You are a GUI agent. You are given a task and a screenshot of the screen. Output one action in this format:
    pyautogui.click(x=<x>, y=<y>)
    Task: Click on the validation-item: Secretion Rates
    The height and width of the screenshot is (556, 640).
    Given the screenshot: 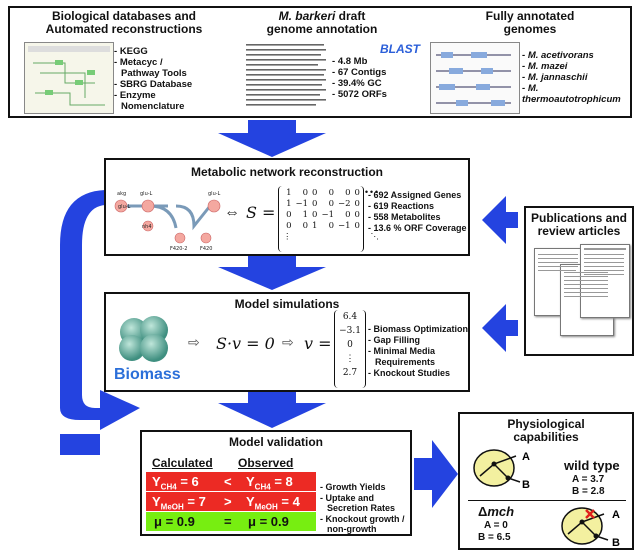 What is the action you would take?
    pyautogui.click(x=362, y=508)
    